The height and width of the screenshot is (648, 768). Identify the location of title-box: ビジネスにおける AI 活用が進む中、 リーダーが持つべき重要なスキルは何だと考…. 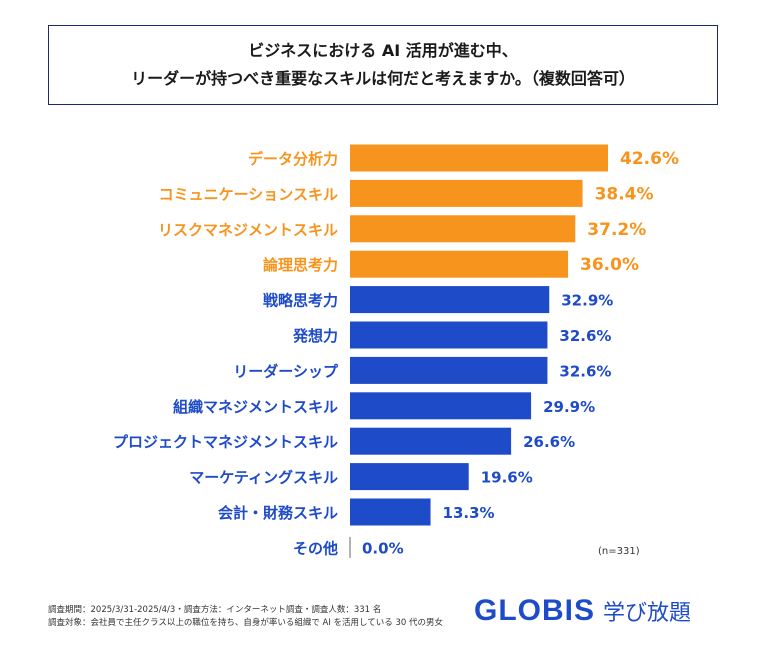
(383, 65).